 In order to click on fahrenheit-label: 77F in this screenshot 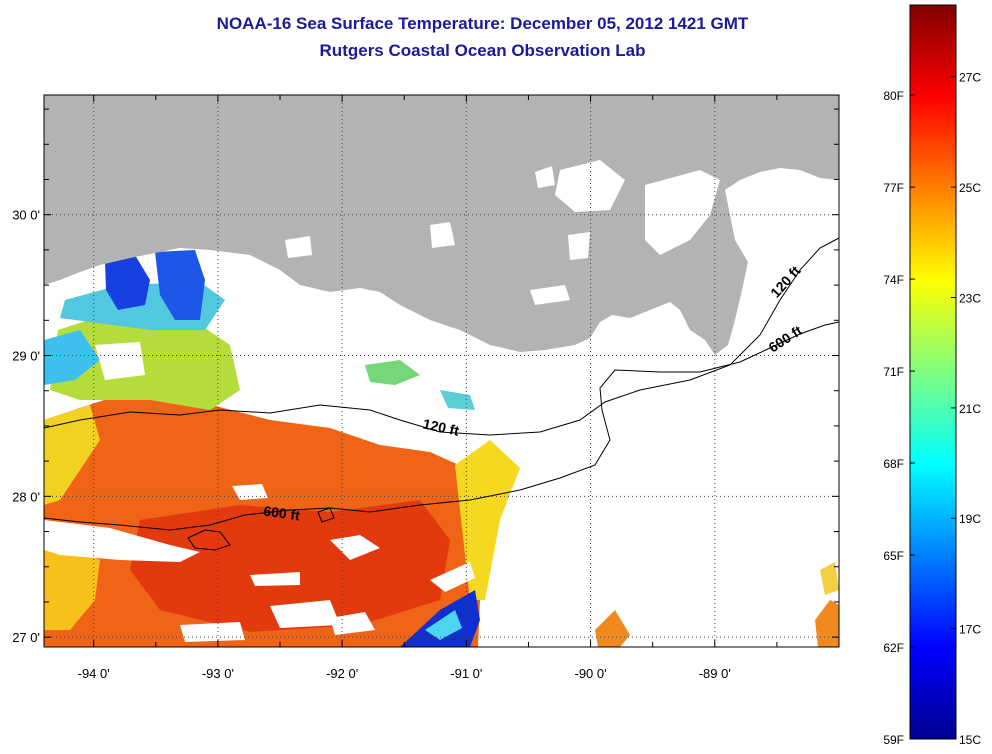, I will do `click(893, 188)`.